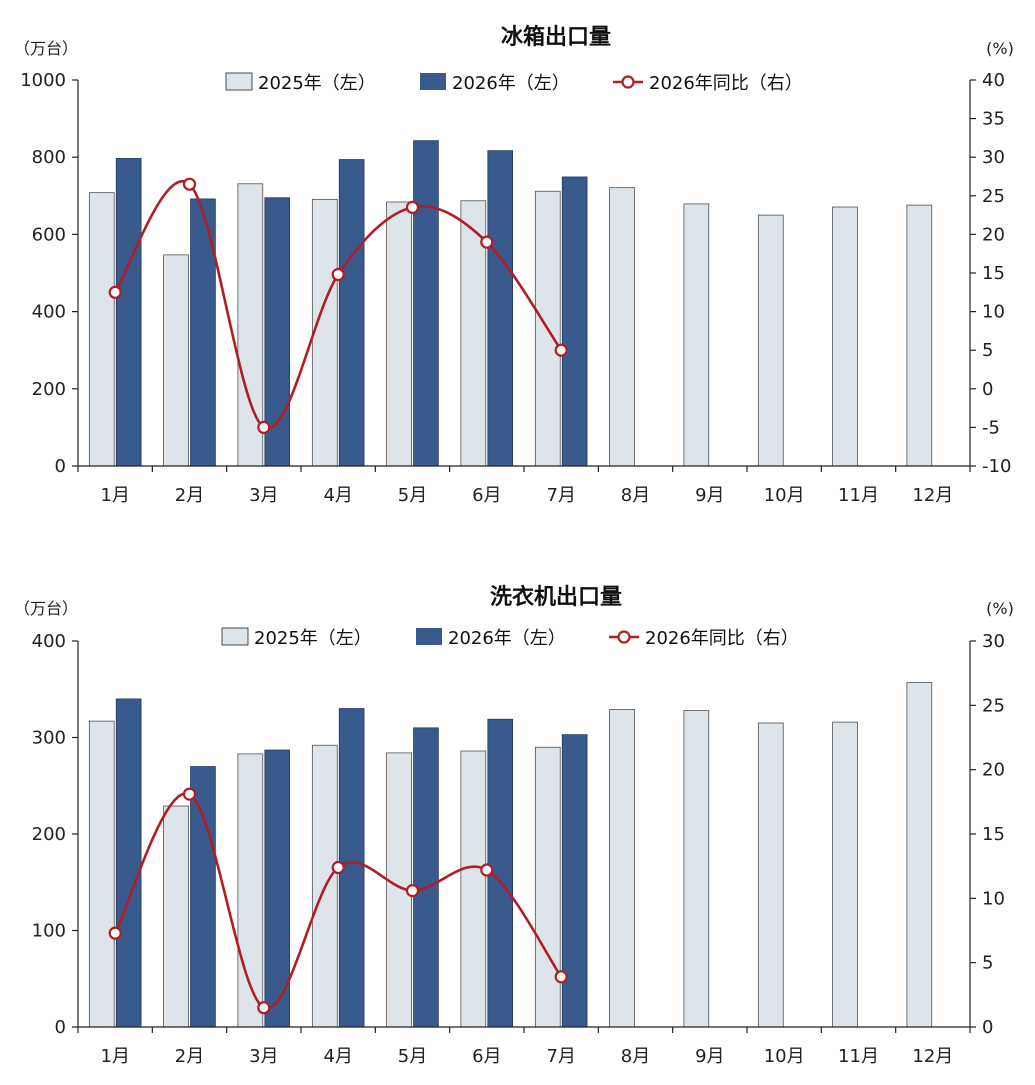  I want to click on right-tick-label: 35, so click(993, 119).